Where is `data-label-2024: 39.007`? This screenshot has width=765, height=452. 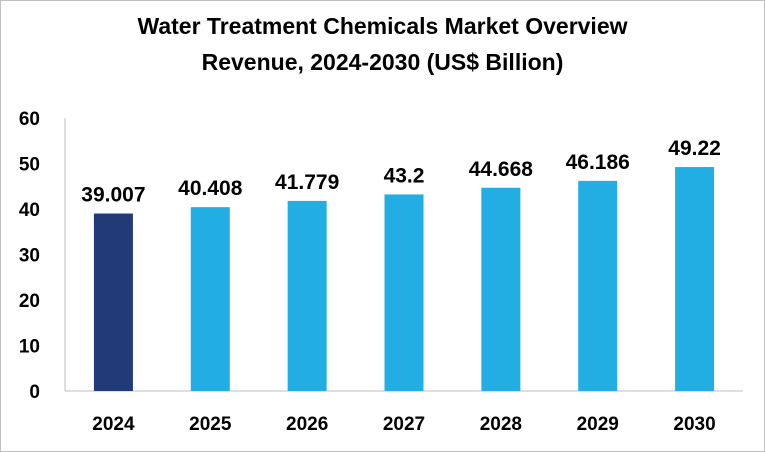
data-label-2024: 39.007 is located at coordinates (113, 195).